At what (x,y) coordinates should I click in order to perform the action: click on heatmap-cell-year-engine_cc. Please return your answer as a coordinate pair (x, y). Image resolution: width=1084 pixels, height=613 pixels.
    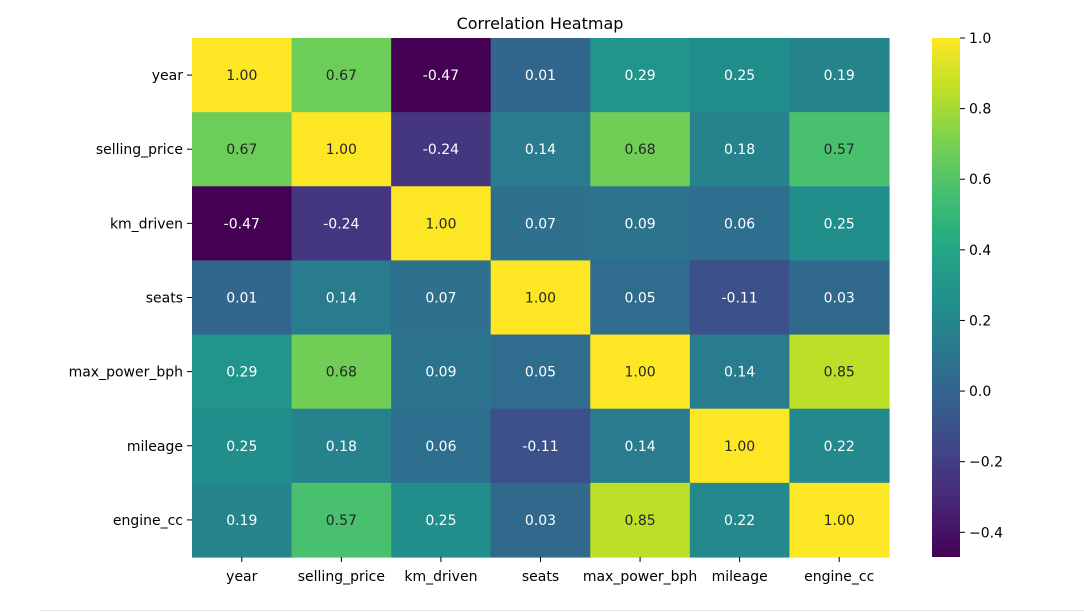
    Looking at the image, I should click on (839, 75).